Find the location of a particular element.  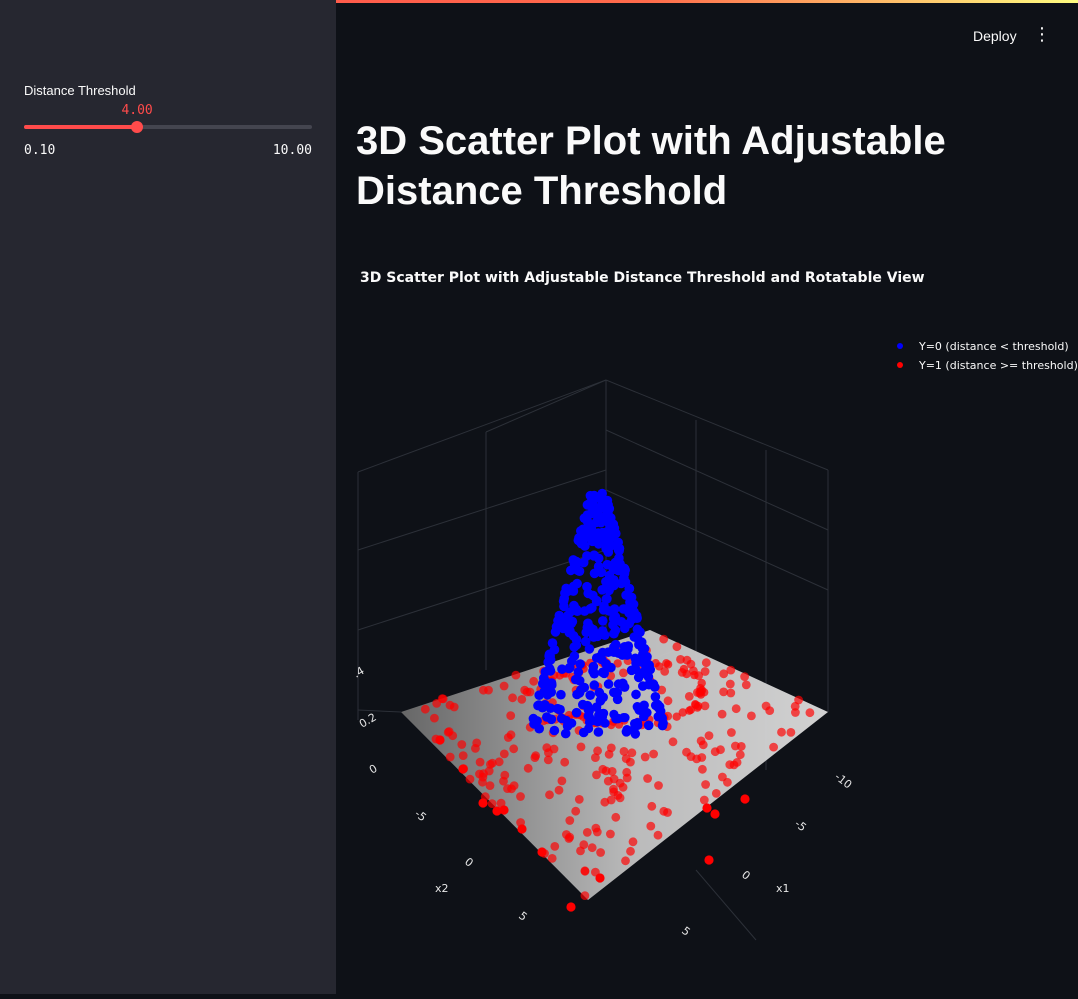

slider-min: 0.10 is located at coordinates (40, 150).